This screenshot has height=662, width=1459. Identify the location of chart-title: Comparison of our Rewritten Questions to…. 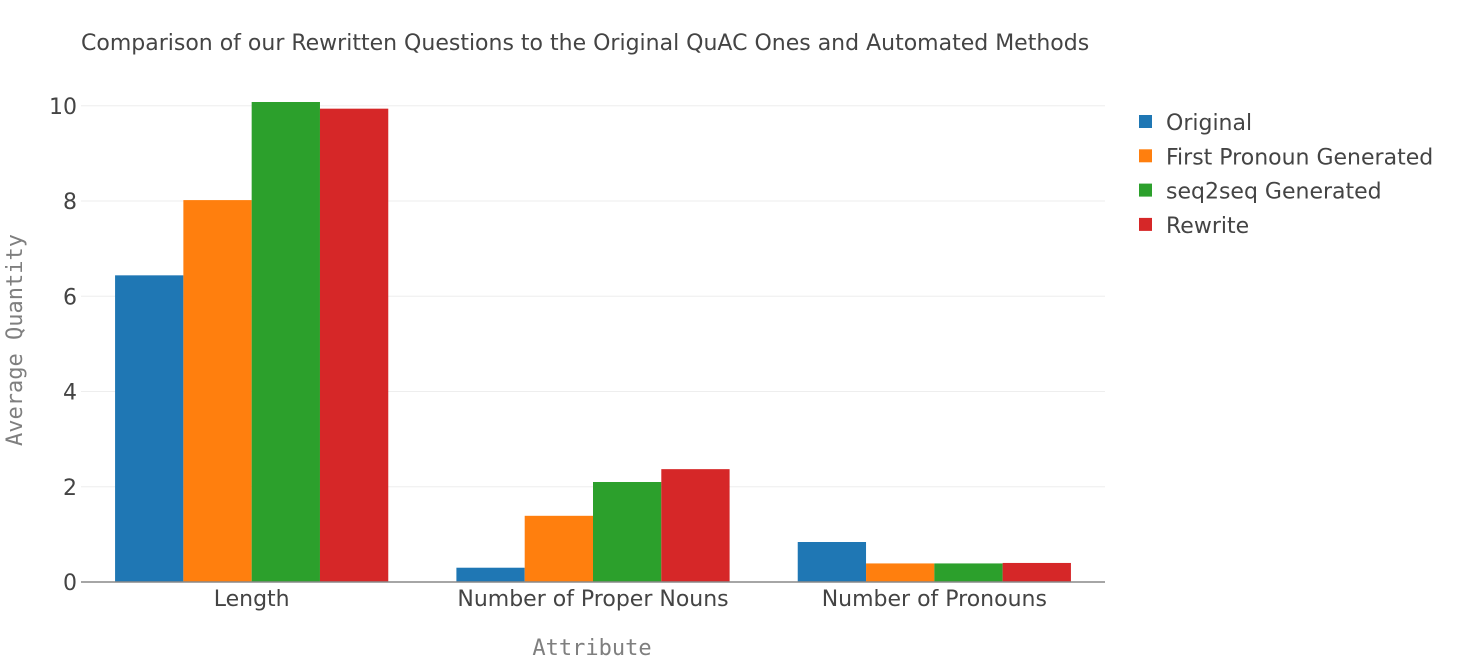
(585, 43).